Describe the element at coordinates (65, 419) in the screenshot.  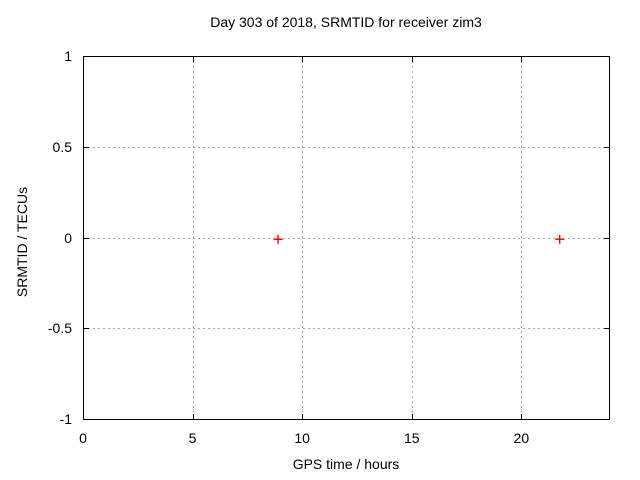
I see `y-tick-label: -1` at that location.